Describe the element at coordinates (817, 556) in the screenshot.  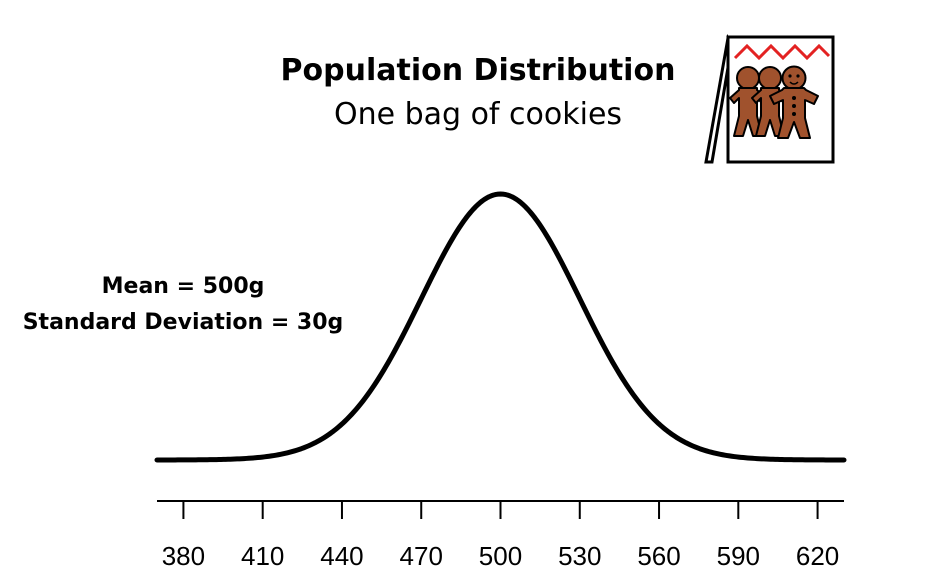
I see `x-tick-label: 620` at that location.